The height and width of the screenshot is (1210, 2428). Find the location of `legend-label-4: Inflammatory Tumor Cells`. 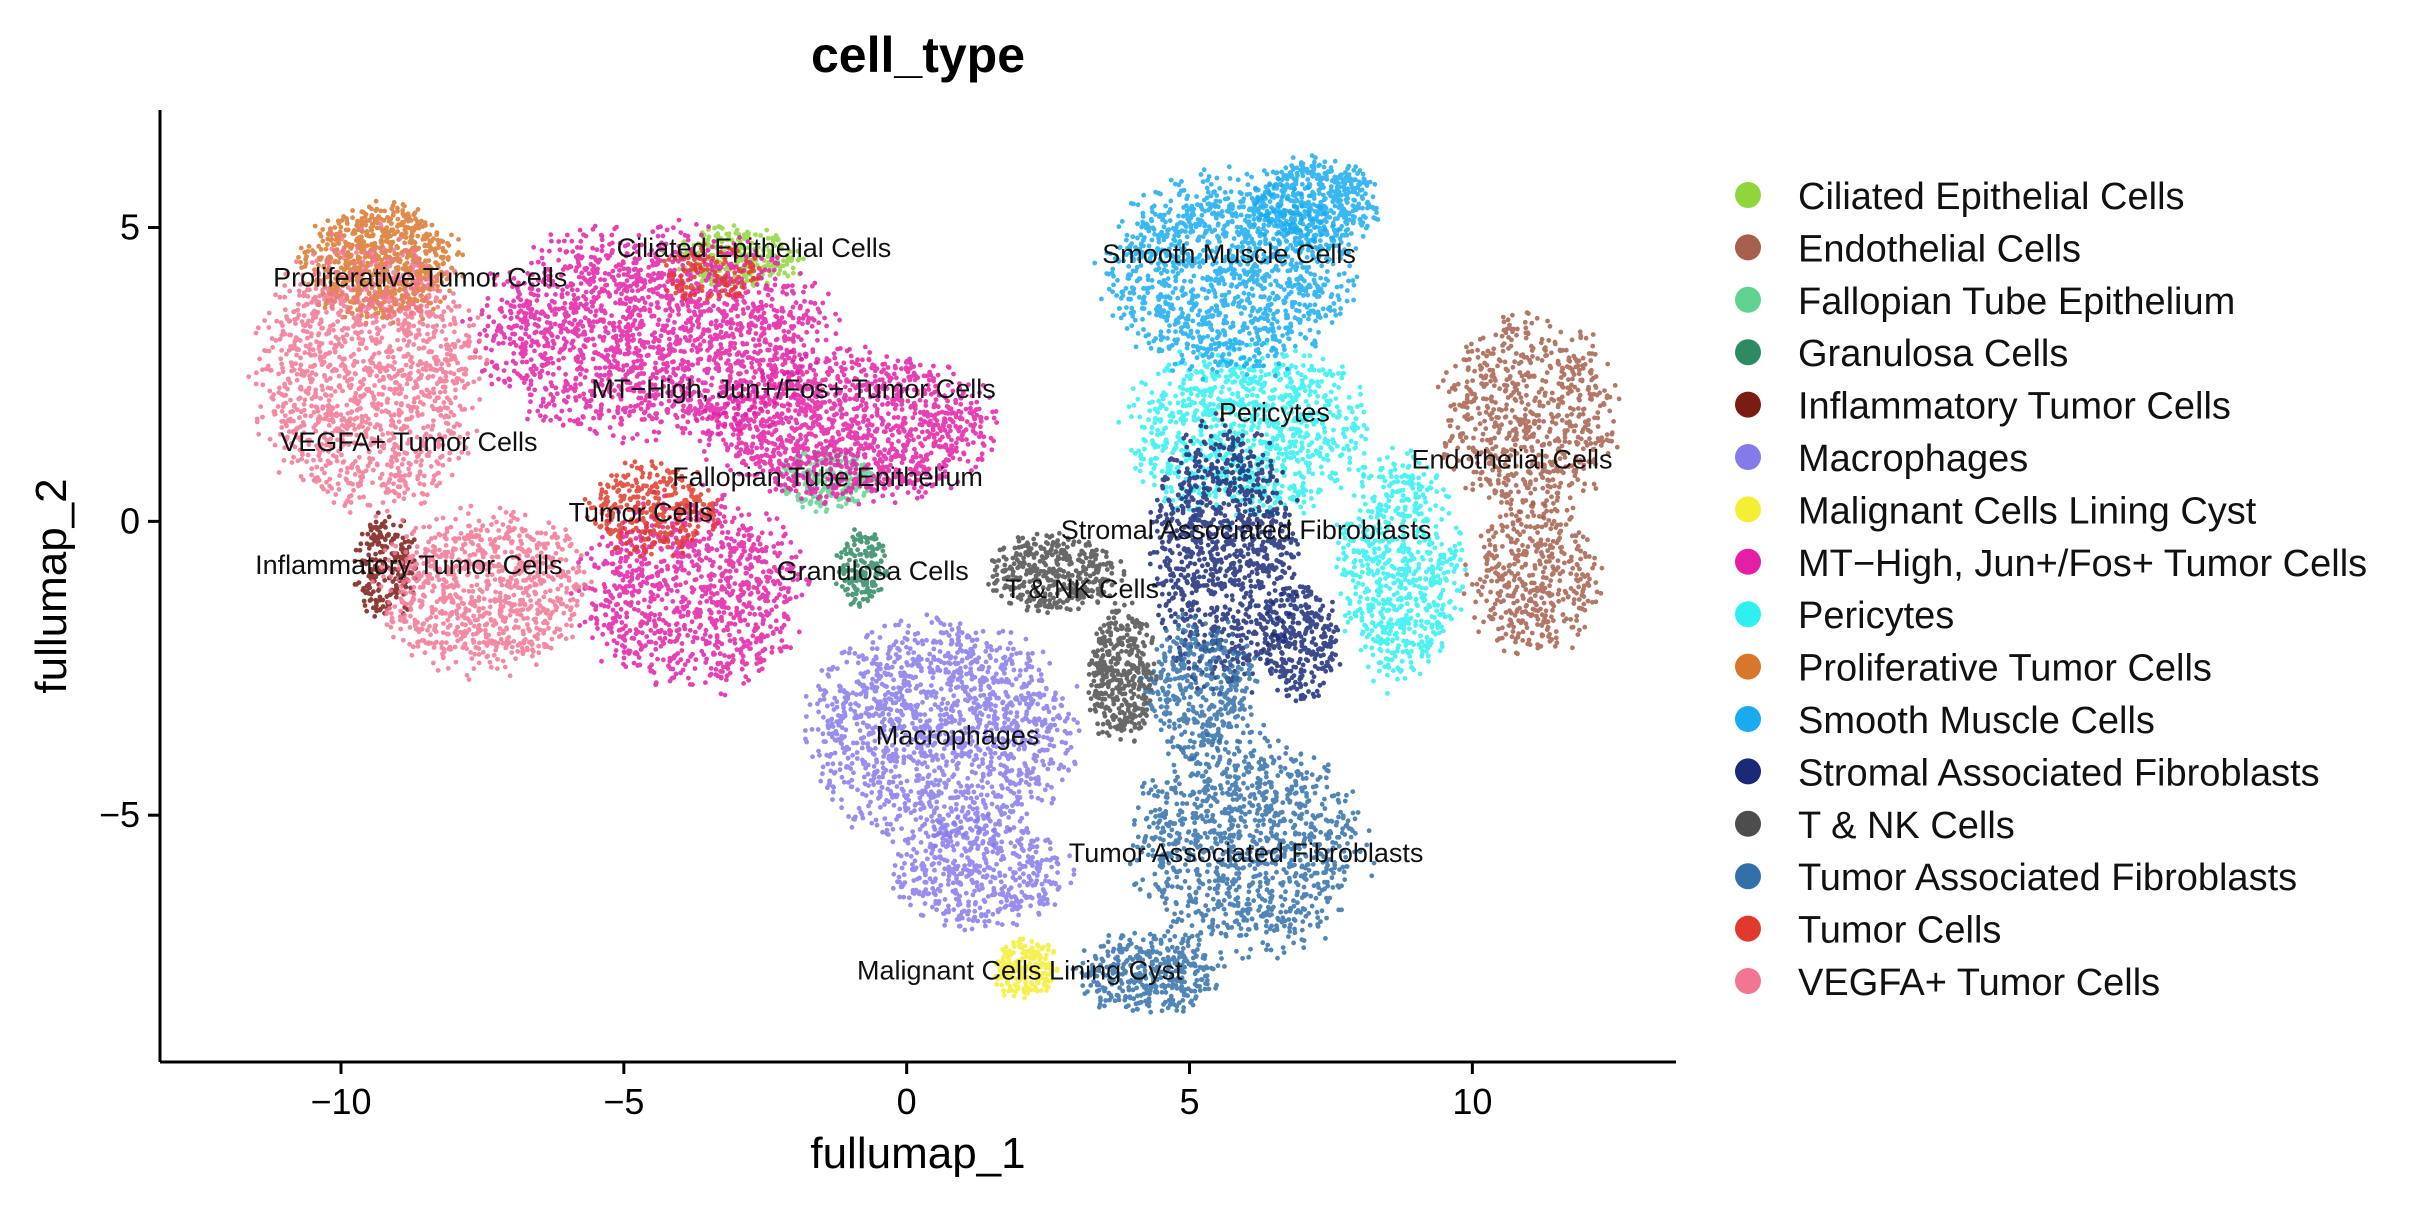

legend-label-4: Inflammatory Tumor Cells is located at coordinates (2014, 407).